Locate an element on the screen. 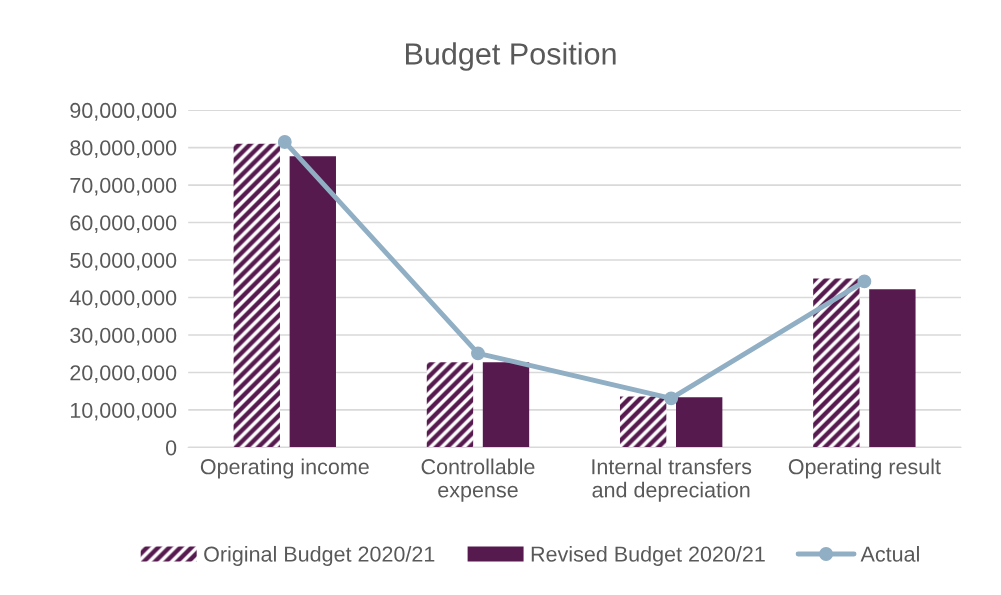 The height and width of the screenshot is (595, 1001). x-tick-label: Operating result is located at coordinates (864, 468).